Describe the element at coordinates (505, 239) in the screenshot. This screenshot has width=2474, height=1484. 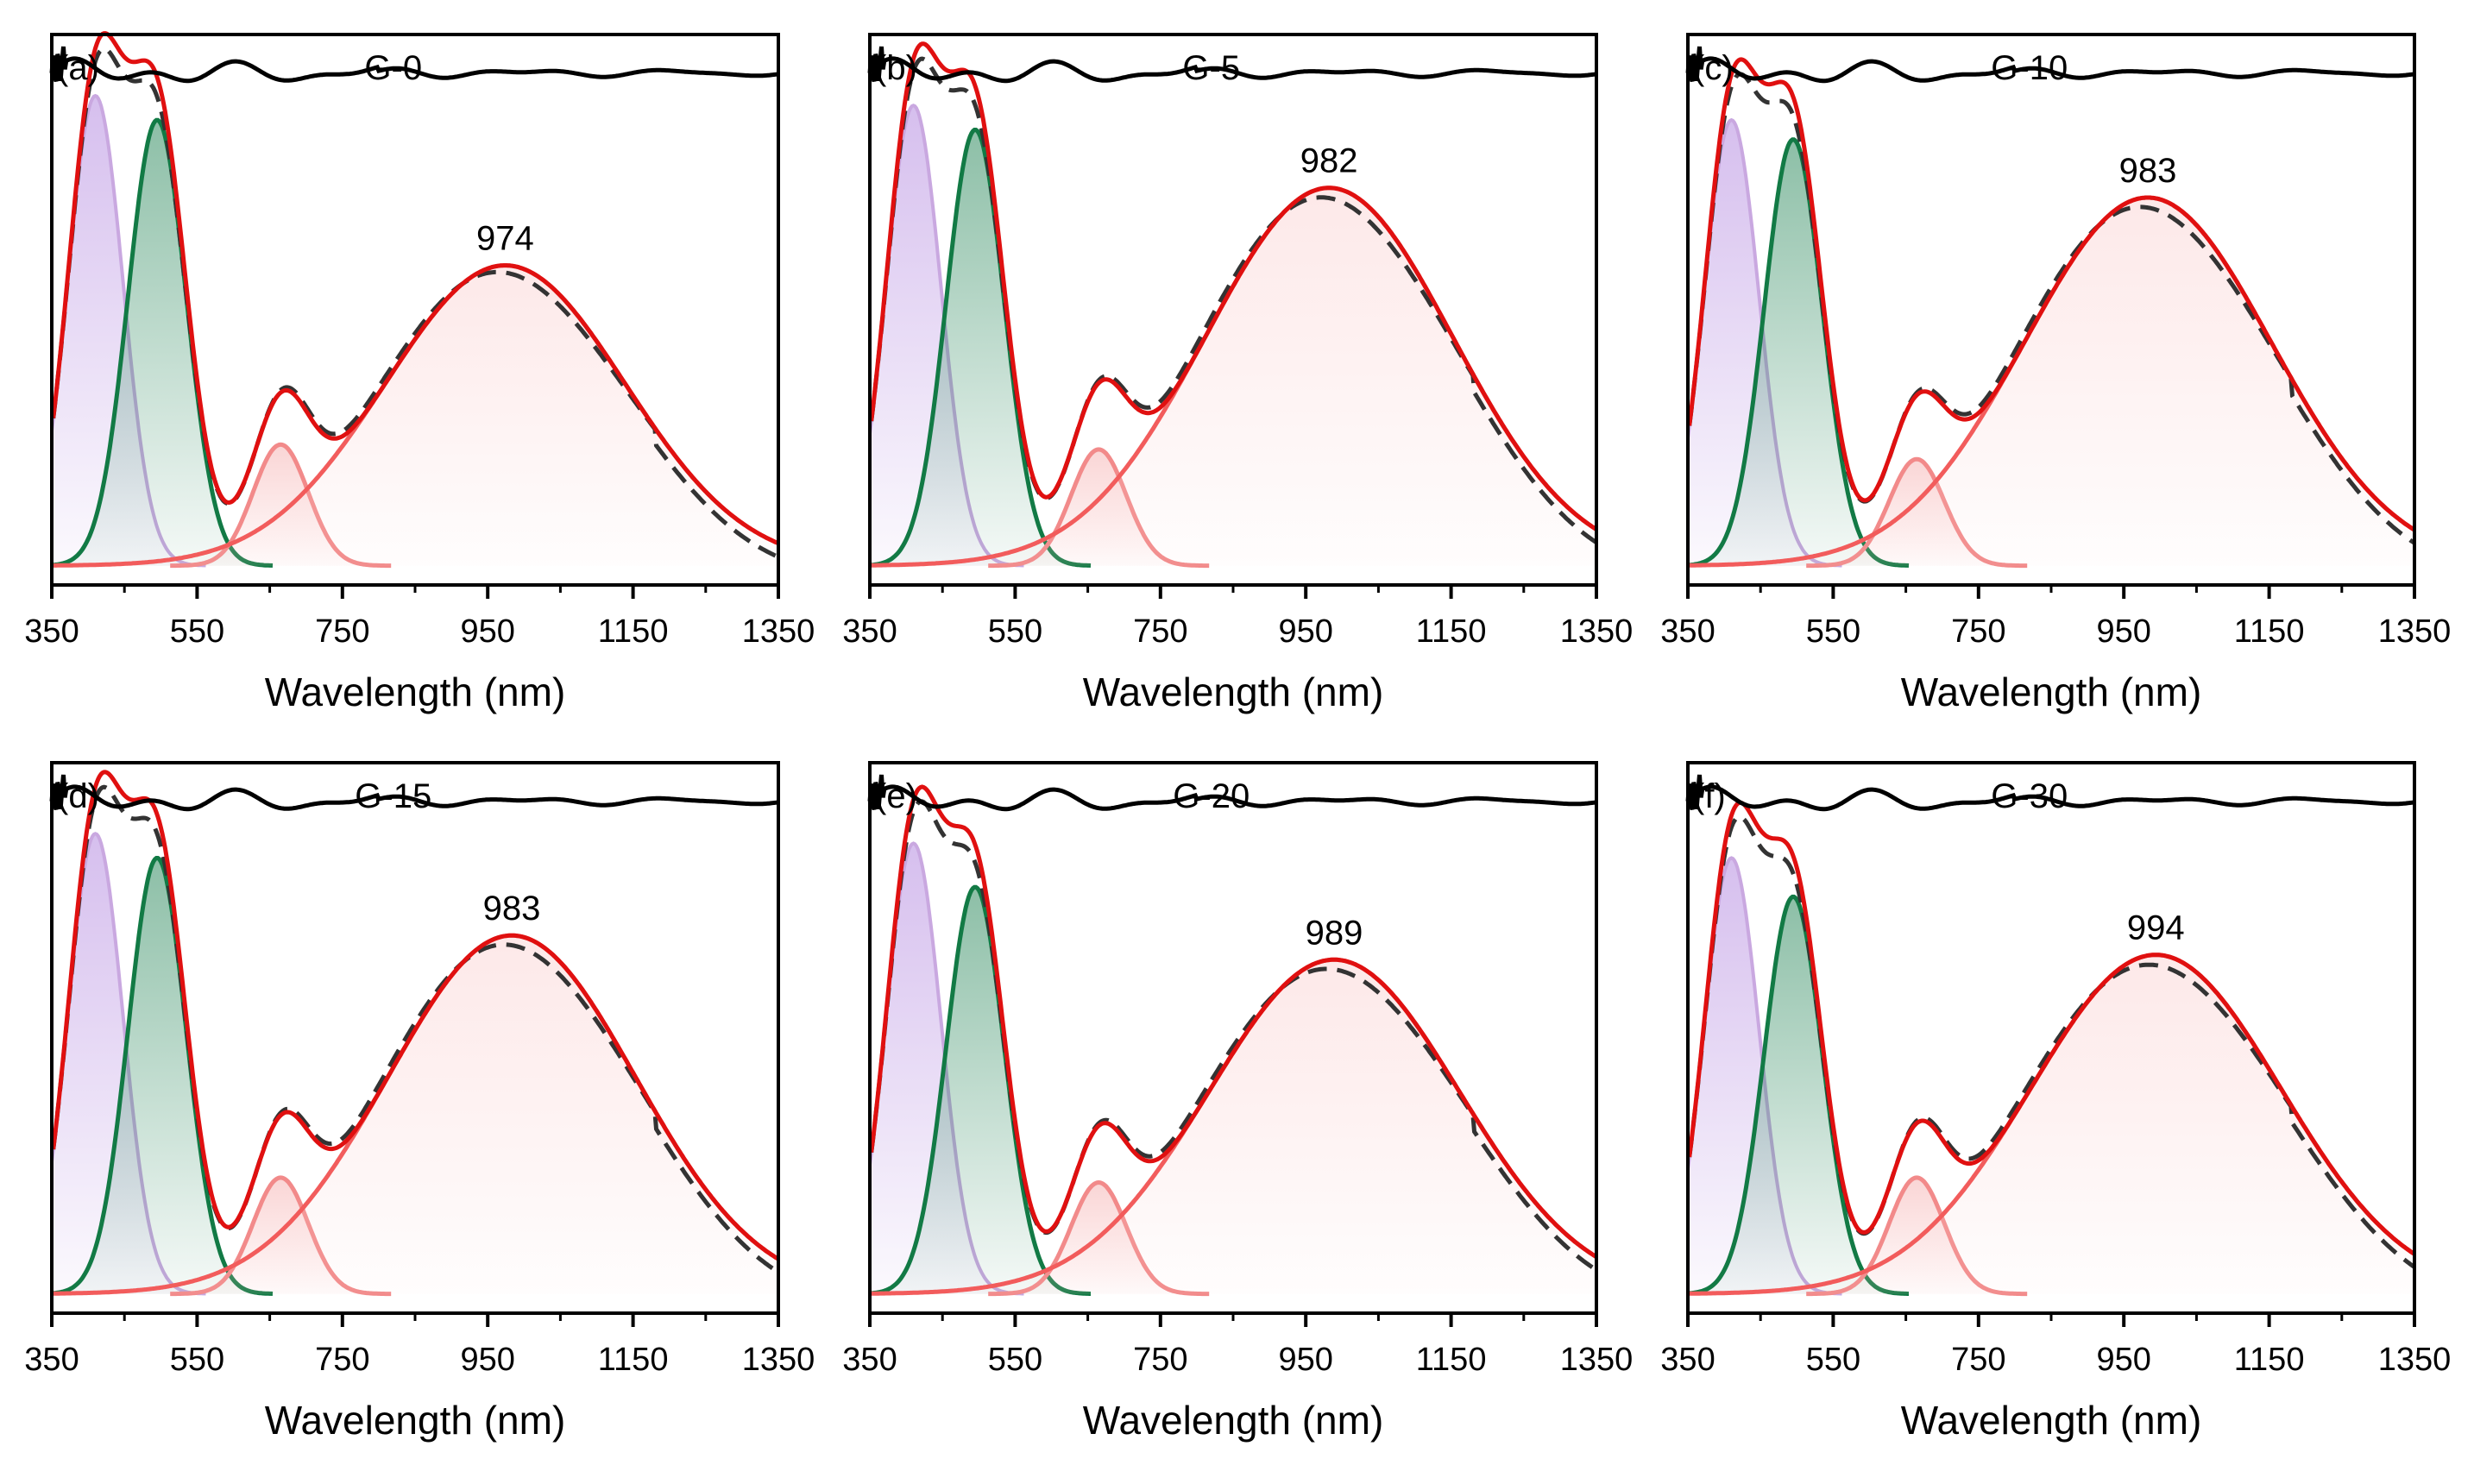
I see `peak-value-label: 974` at that location.